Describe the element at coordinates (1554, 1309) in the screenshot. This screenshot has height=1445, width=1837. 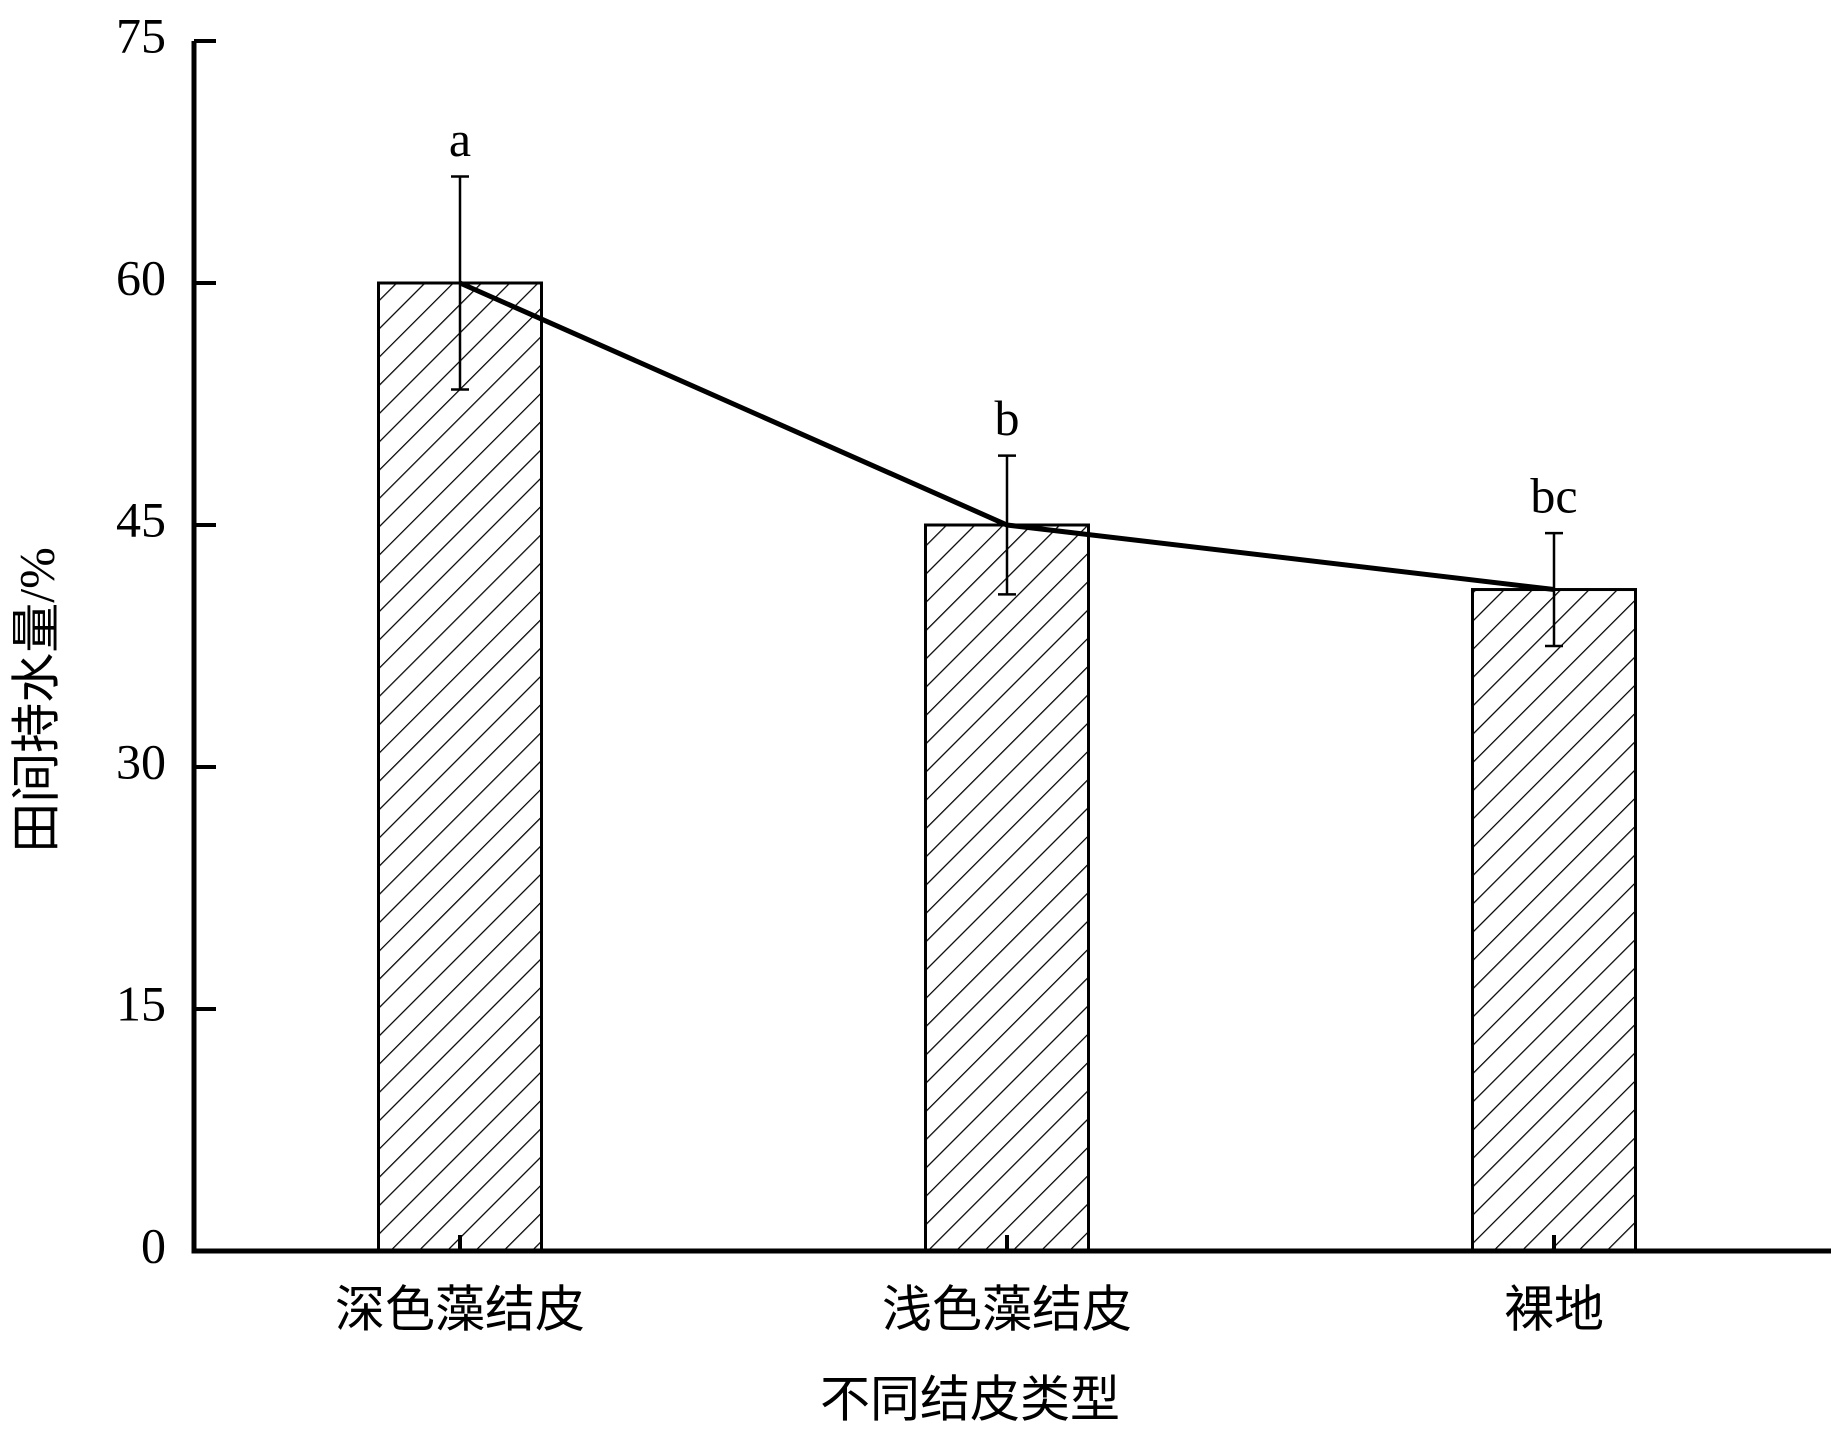
I see `x-tick-label: 裸地` at that location.